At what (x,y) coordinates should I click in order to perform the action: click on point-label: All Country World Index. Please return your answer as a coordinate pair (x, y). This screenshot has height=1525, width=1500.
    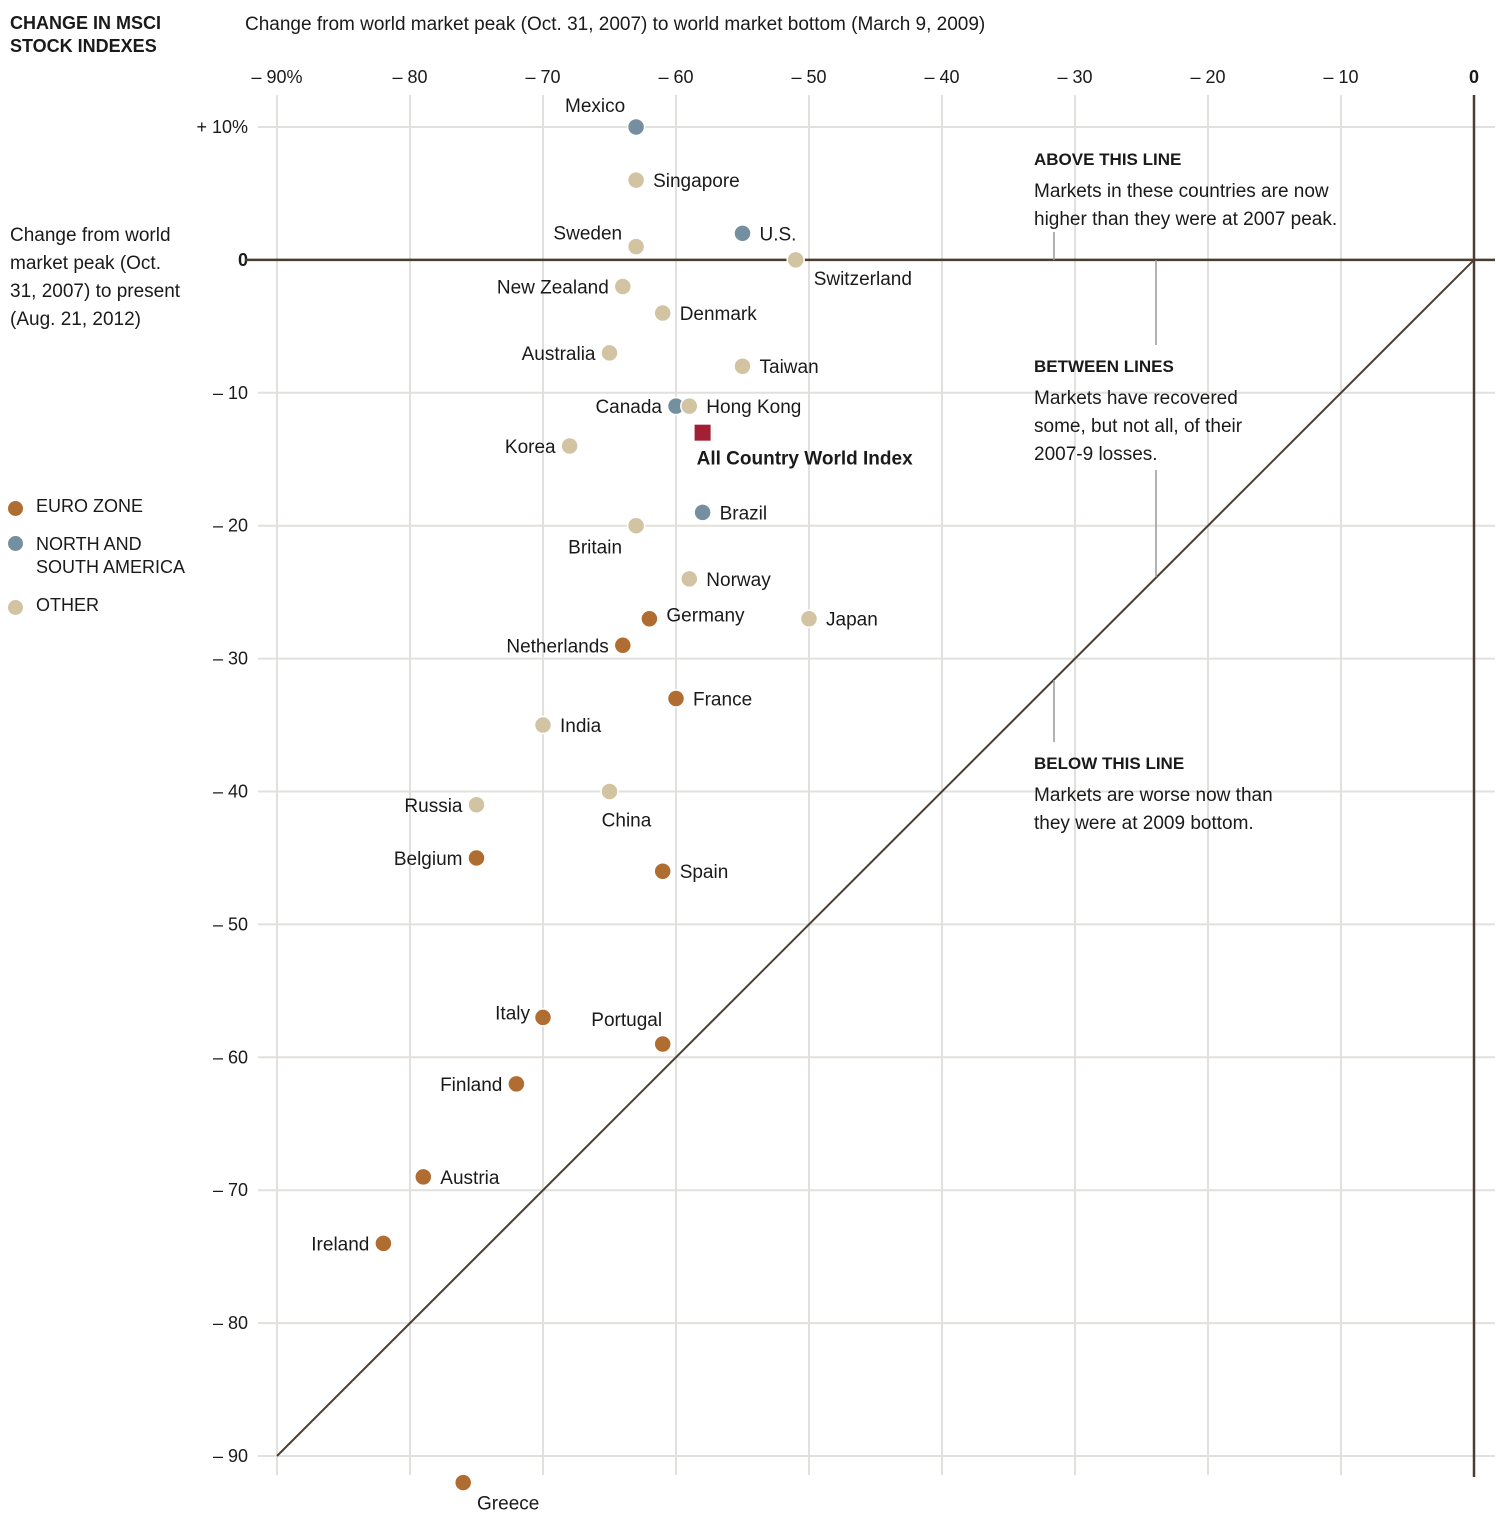
    Looking at the image, I should click on (805, 459).